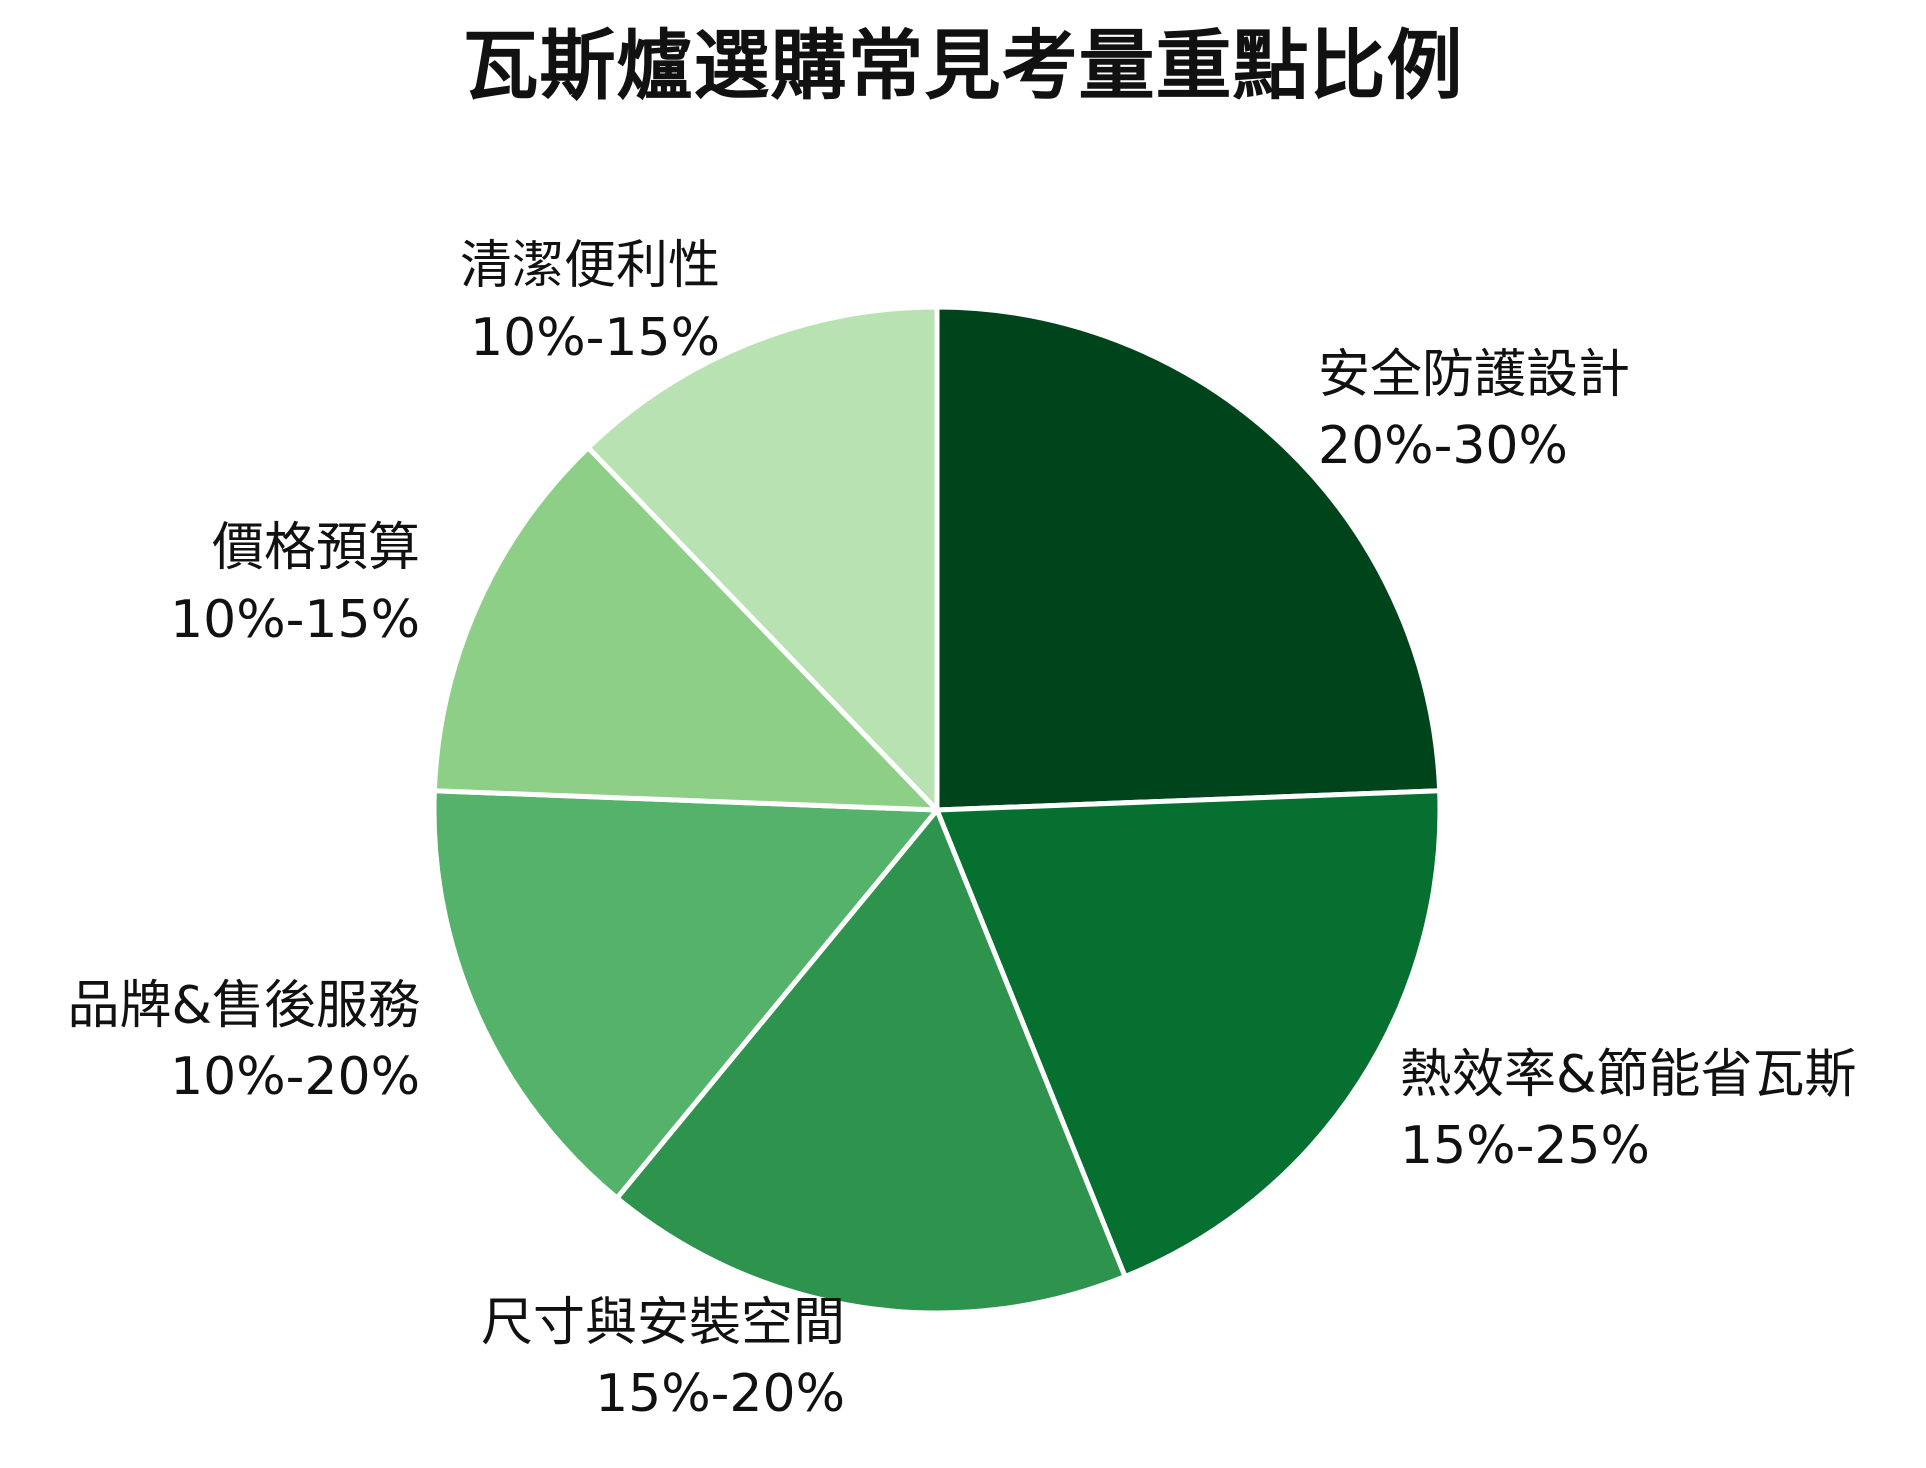 The width and height of the screenshot is (1926, 1468). Describe the element at coordinates (295, 1077) in the screenshot. I see `slice-percent-label: 10%-20%` at that location.